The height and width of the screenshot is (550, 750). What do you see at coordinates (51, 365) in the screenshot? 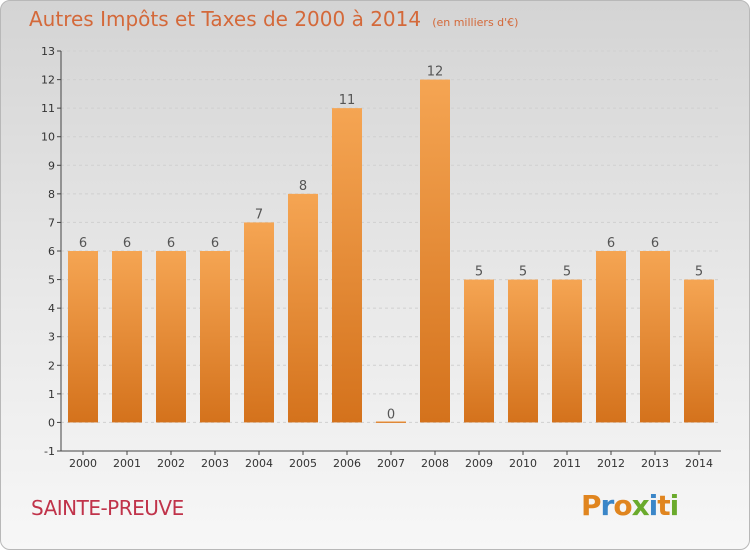
I see `y-tick-label: 2` at bounding box center [51, 365].